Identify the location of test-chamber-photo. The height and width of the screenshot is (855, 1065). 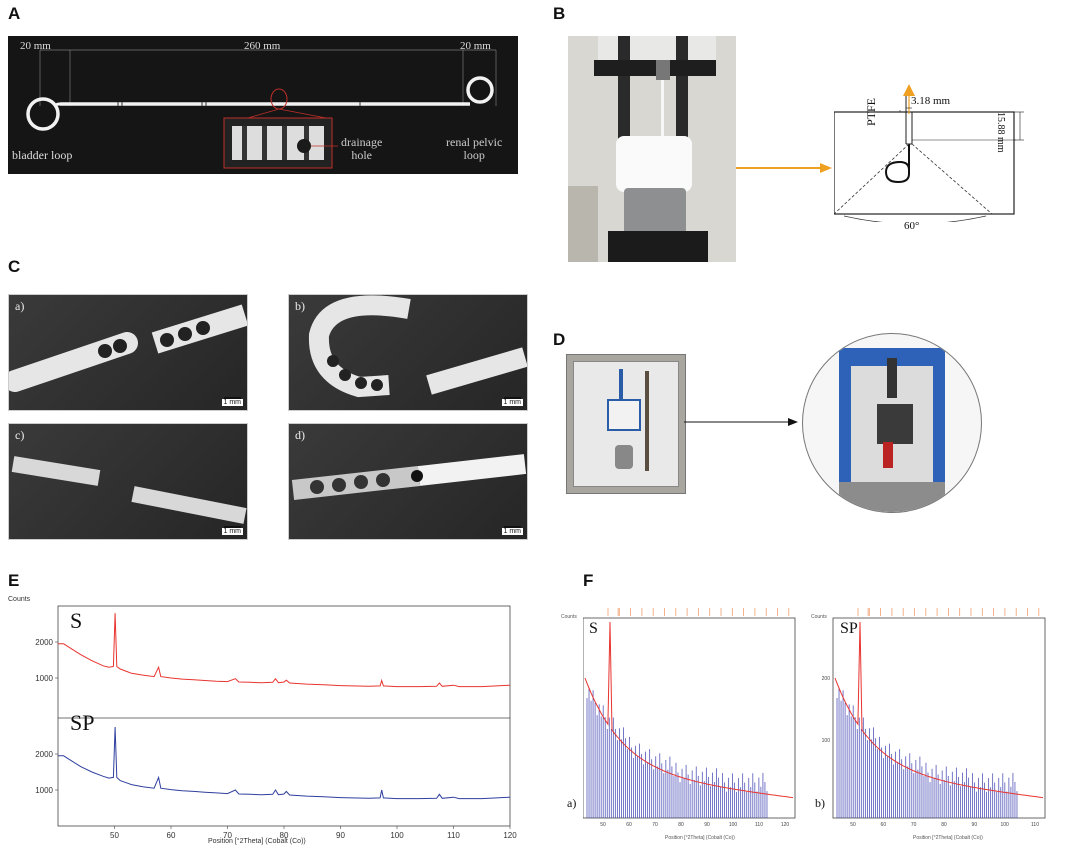
(626, 424).